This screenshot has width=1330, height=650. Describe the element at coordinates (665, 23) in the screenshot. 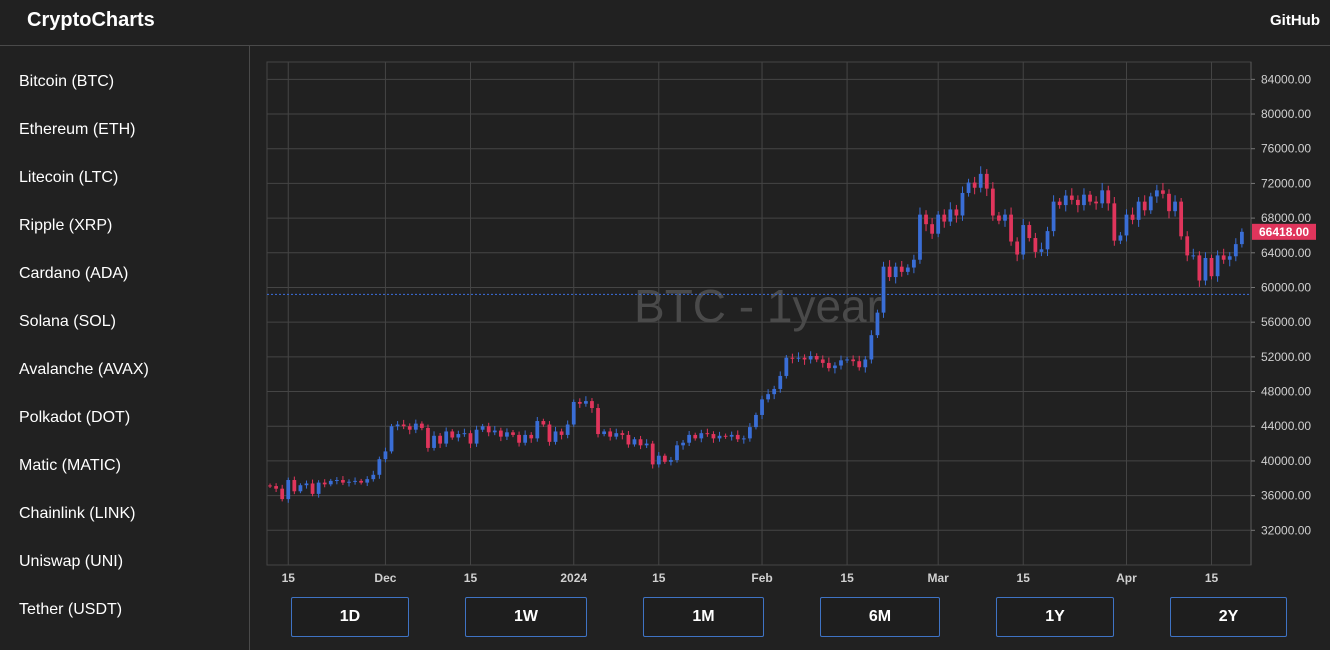

I see `top-header: CryptoCharts GitHub` at that location.